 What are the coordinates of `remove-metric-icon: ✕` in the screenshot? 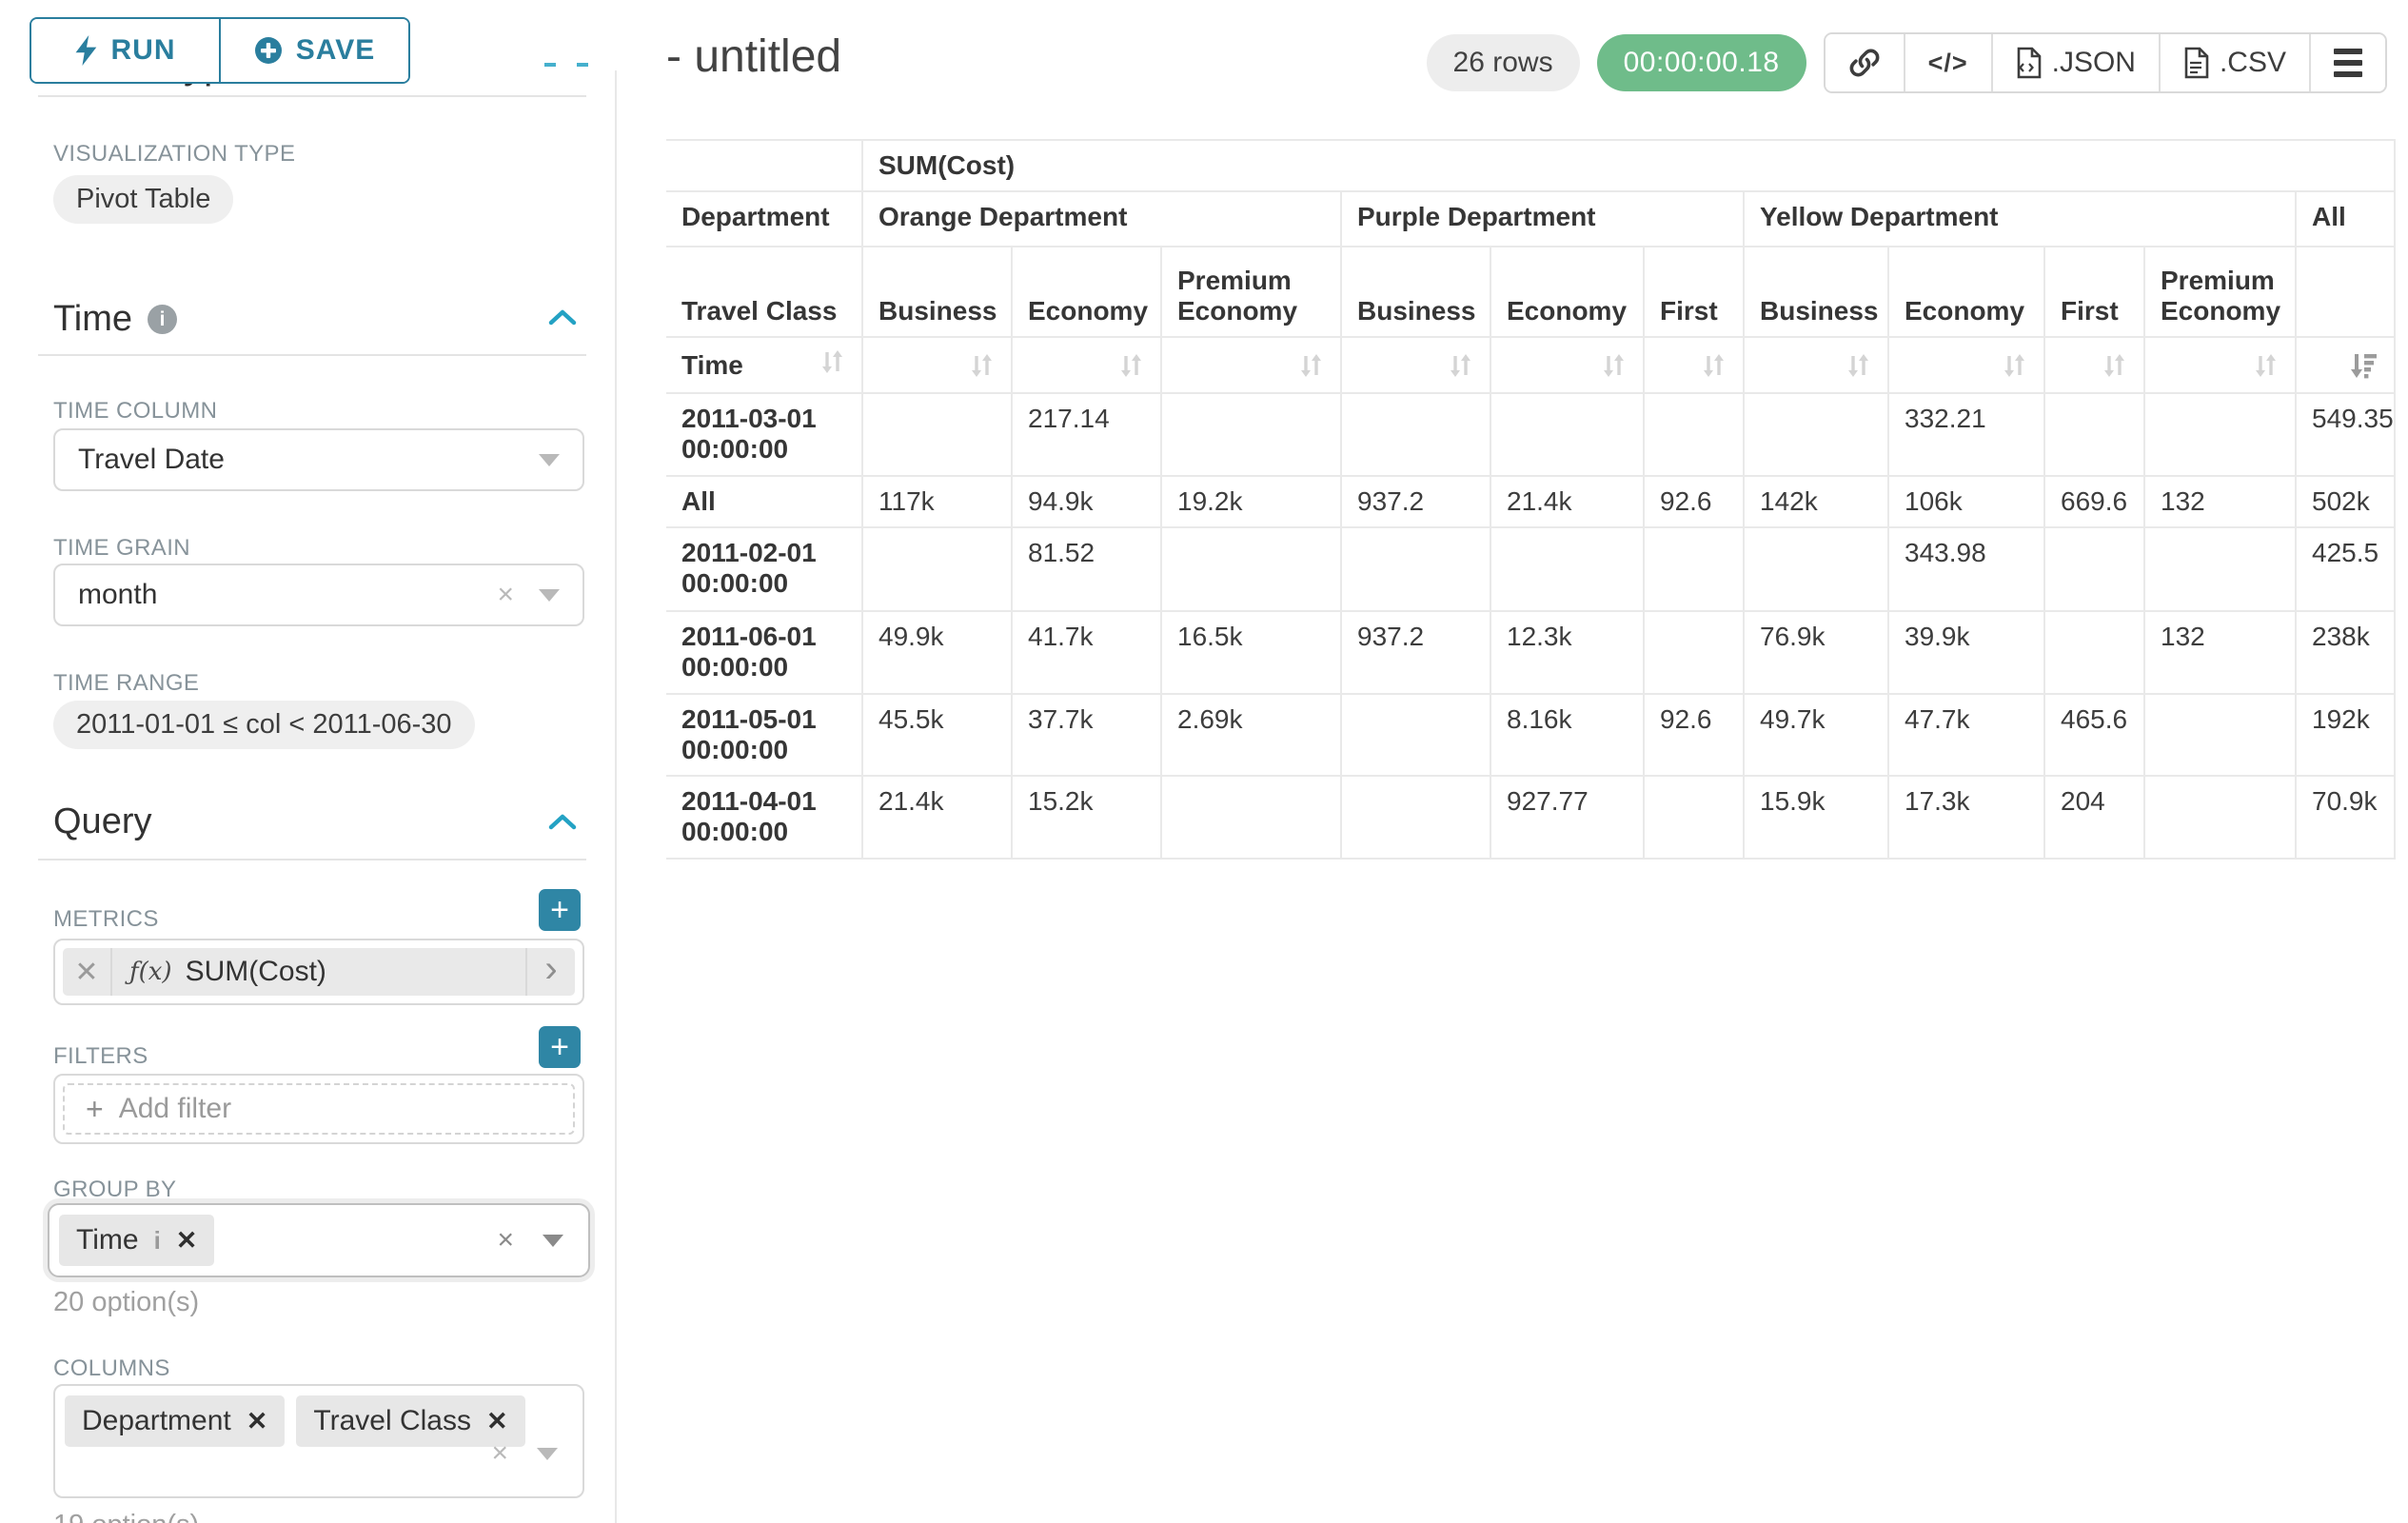 It's located at (87, 972).